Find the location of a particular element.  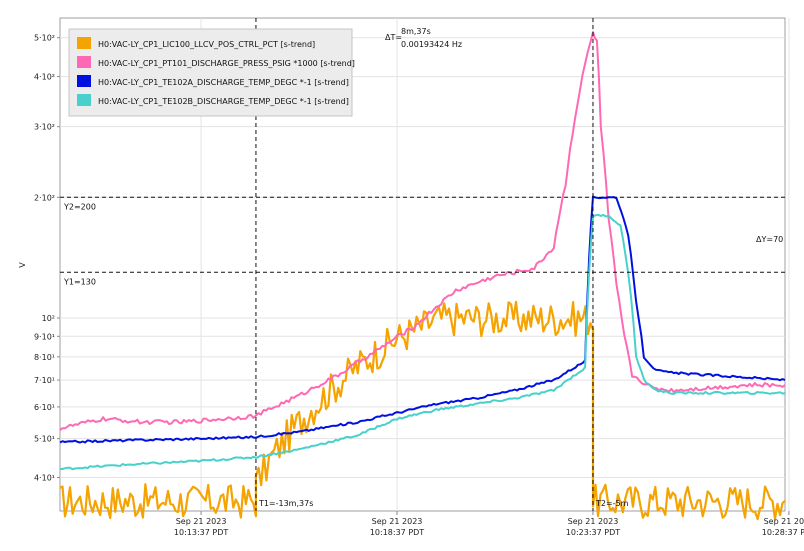

x-cursor-label: T2=-5m is located at coordinates (612, 503).